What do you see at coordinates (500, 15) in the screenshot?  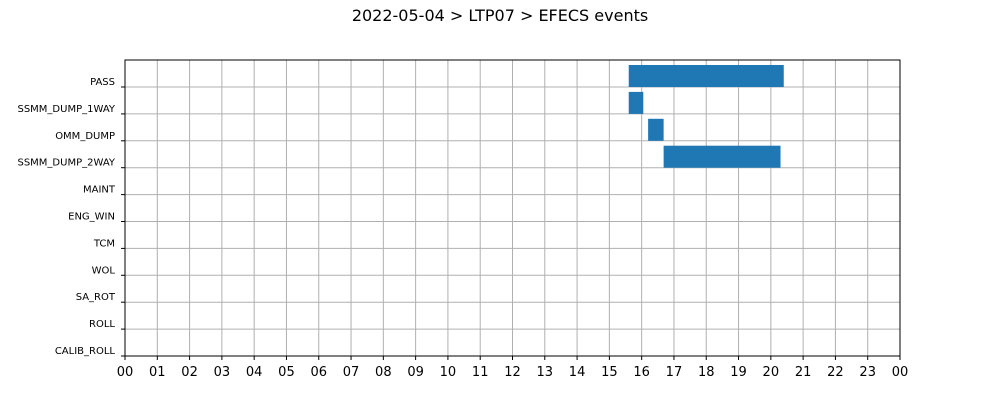 I see `chart-title: 2022-05-04 > LTP07 > EFECS events` at bounding box center [500, 15].